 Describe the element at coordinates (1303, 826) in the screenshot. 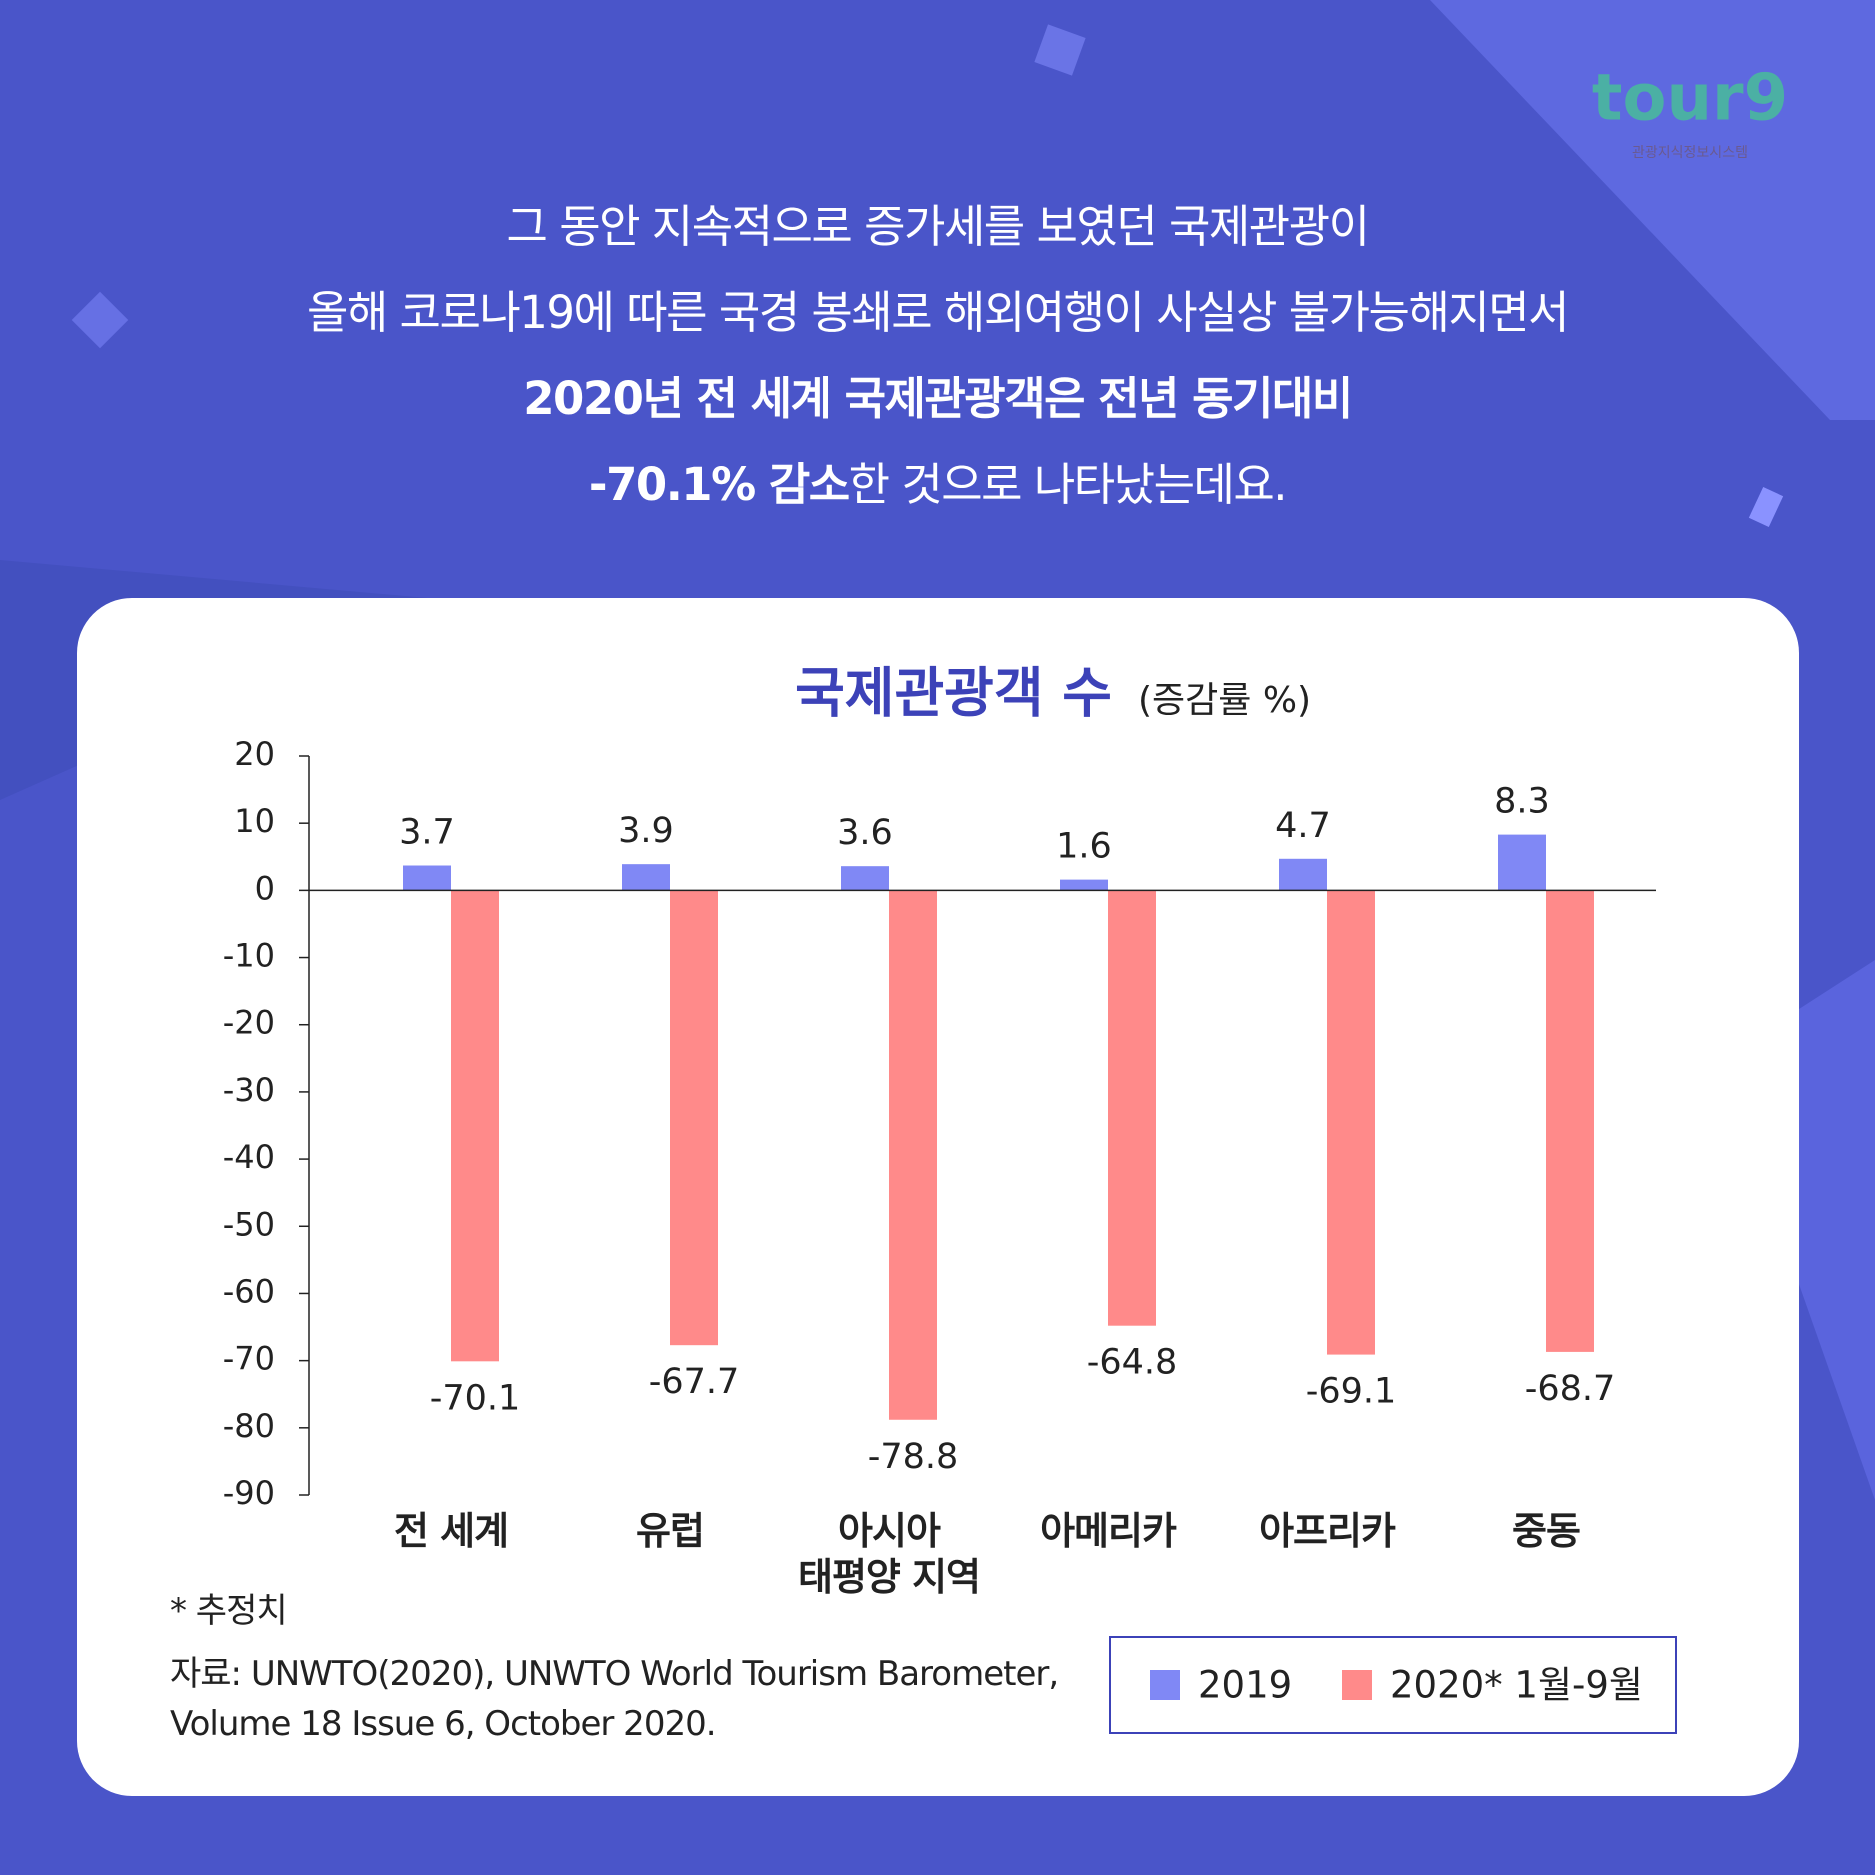

I see `value-label: 4.7` at that location.